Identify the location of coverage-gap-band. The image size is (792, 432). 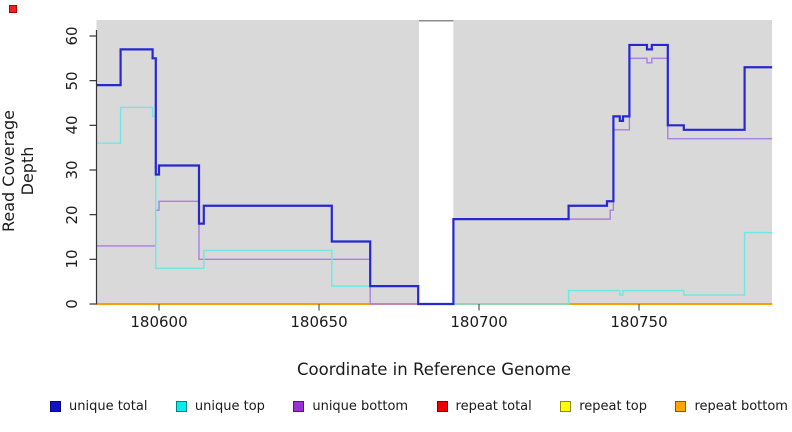
(436, 162).